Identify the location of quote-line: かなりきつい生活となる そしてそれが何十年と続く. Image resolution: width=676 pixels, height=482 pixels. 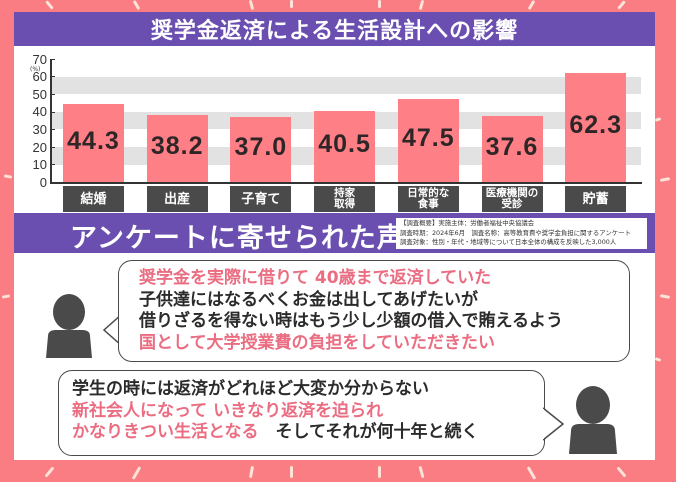
(308, 433).